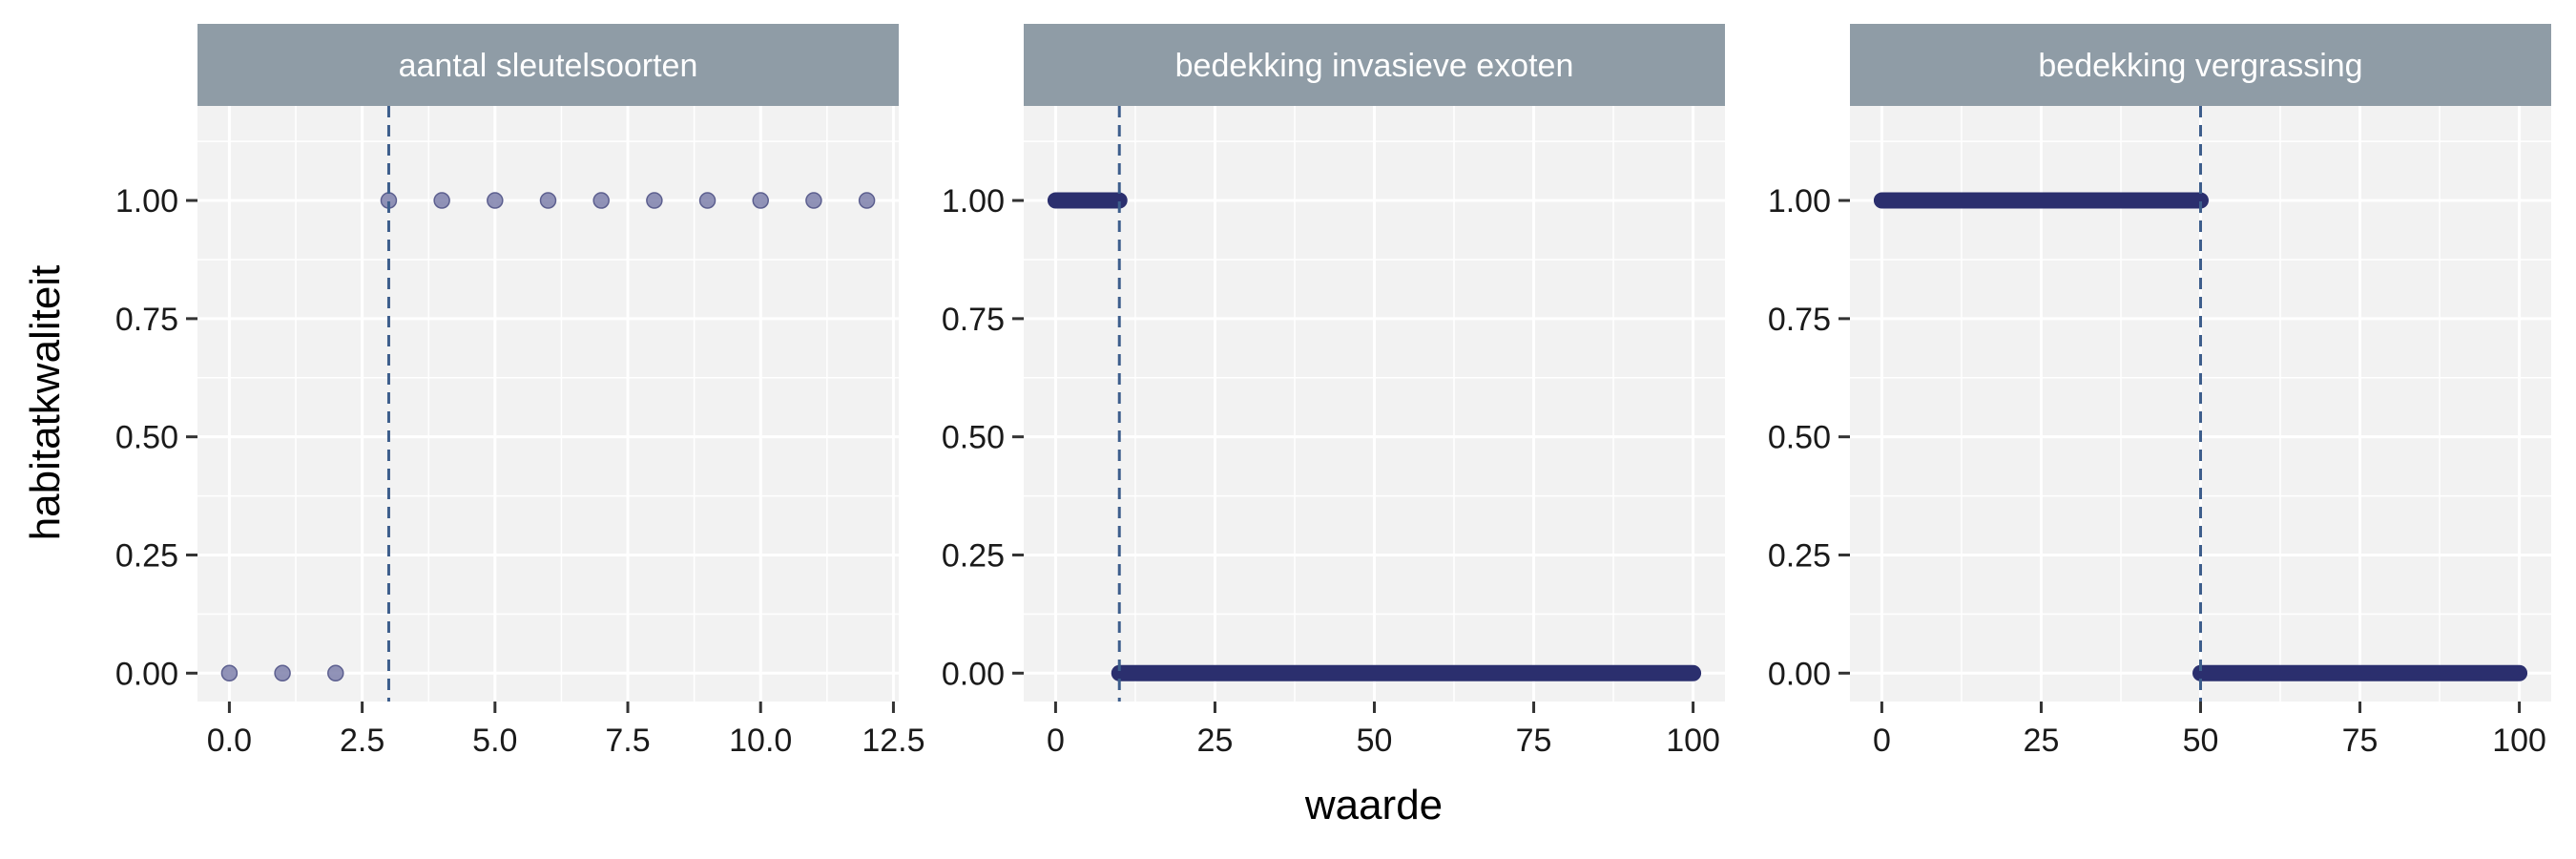 Image resolution: width=2576 pixels, height=859 pixels. What do you see at coordinates (45, 403) in the screenshot?
I see `y-axis-title: habitatkwaliteit` at bounding box center [45, 403].